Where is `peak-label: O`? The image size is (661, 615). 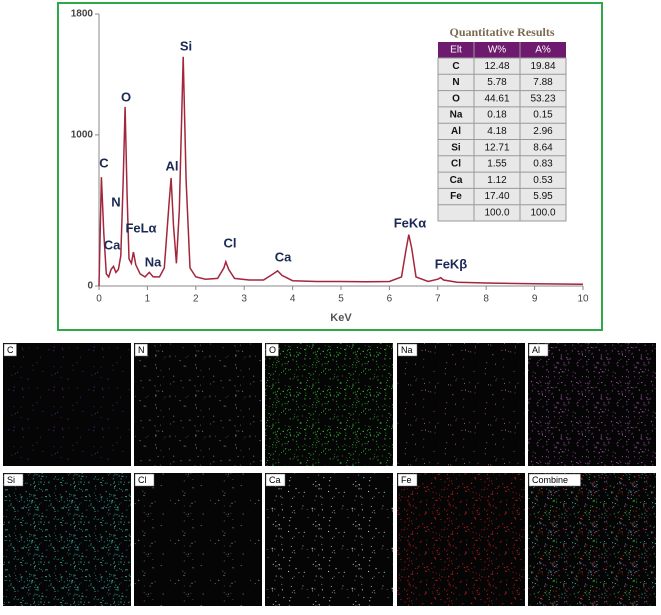
peak-label: O is located at coordinates (126, 96).